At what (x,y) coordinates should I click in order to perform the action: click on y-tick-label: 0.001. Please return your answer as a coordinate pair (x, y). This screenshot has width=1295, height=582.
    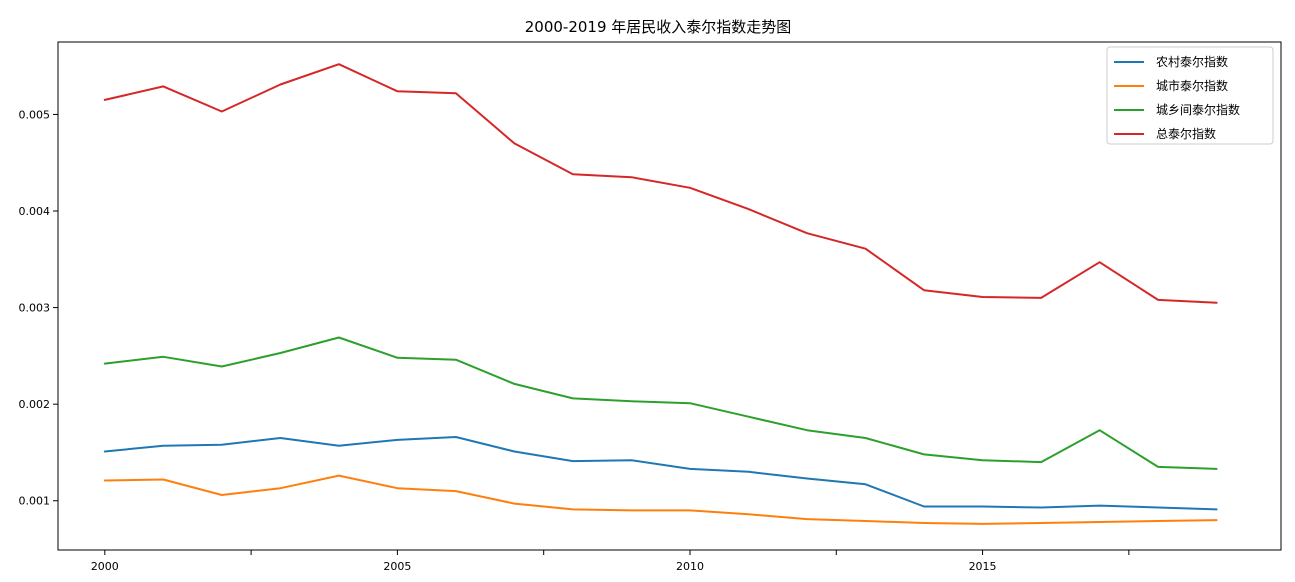
    Looking at the image, I should click on (35, 501).